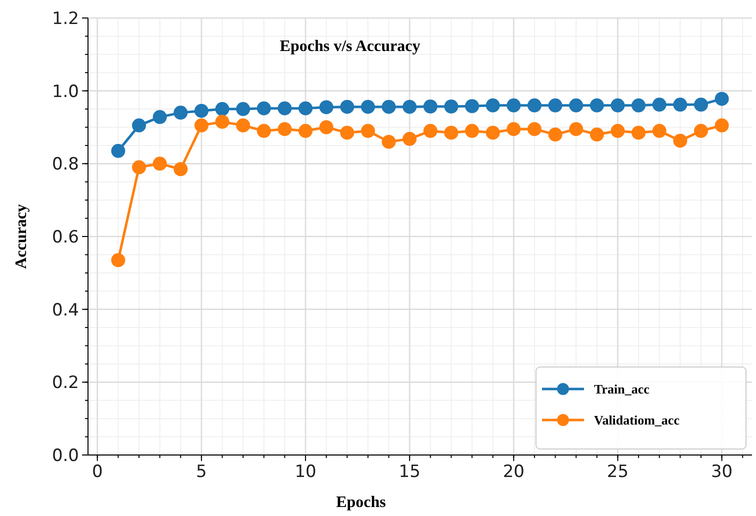 Image resolution: width=756 pixels, height=516 pixels. Describe the element at coordinates (65, 92) in the screenshot. I see `y-tick-label: 1.0` at that location.